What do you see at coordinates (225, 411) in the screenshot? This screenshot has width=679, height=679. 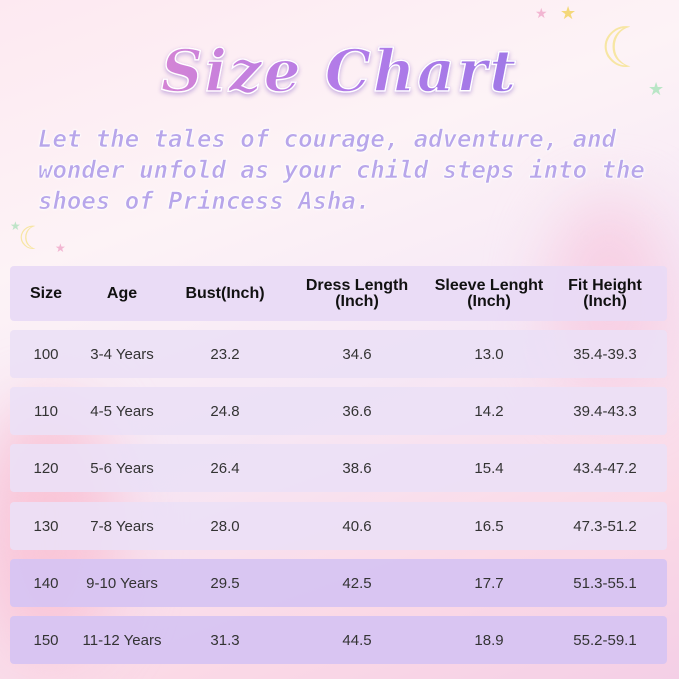 I see `table-cell: 24.8` at bounding box center [225, 411].